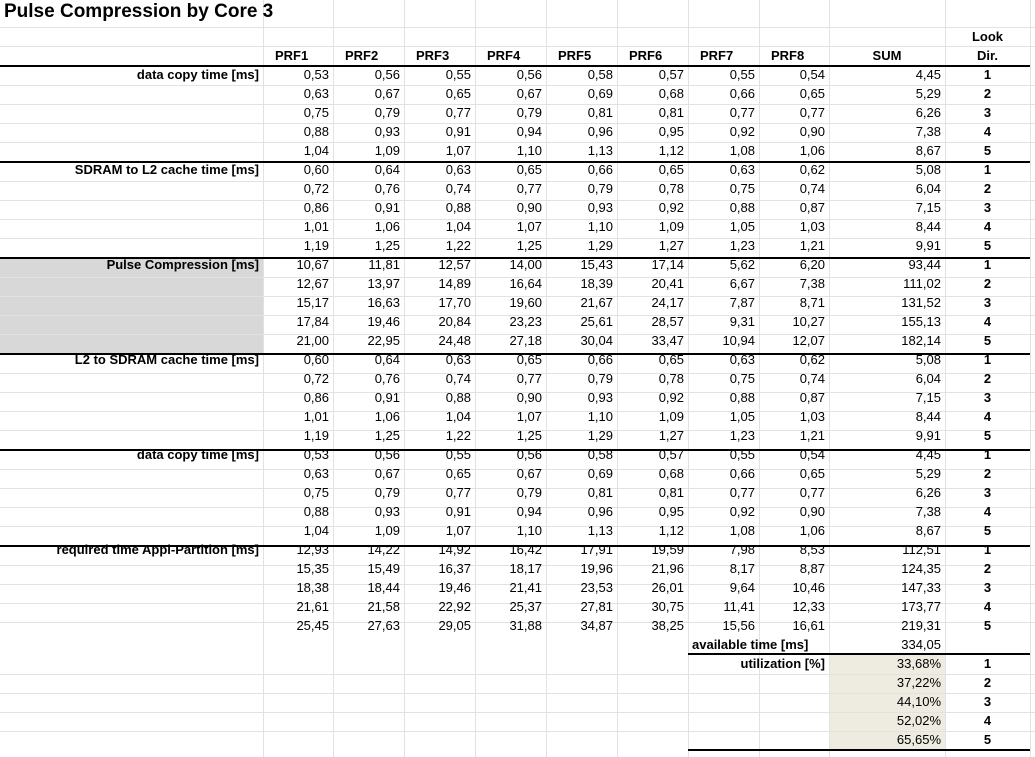 This screenshot has width=1035, height=757. What do you see at coordinates (742, 321) in the screenshot?
I see `table-cell: 9,31` at bounding box center [742, 321].